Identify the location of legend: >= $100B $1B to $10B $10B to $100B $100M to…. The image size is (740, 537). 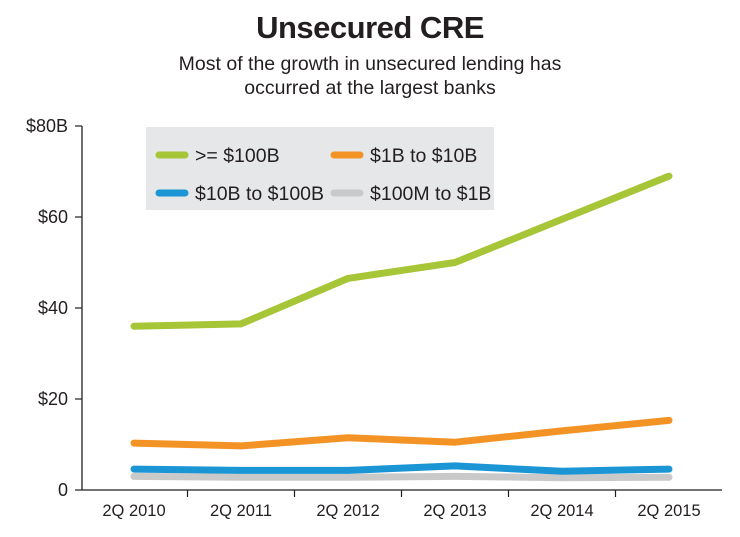
(320, 168).